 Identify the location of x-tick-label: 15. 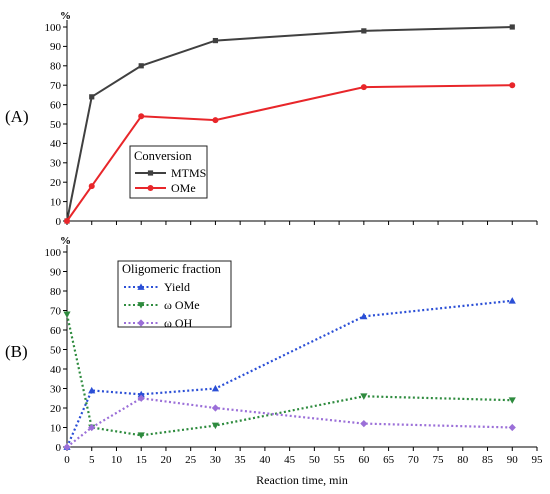
(142, 460).